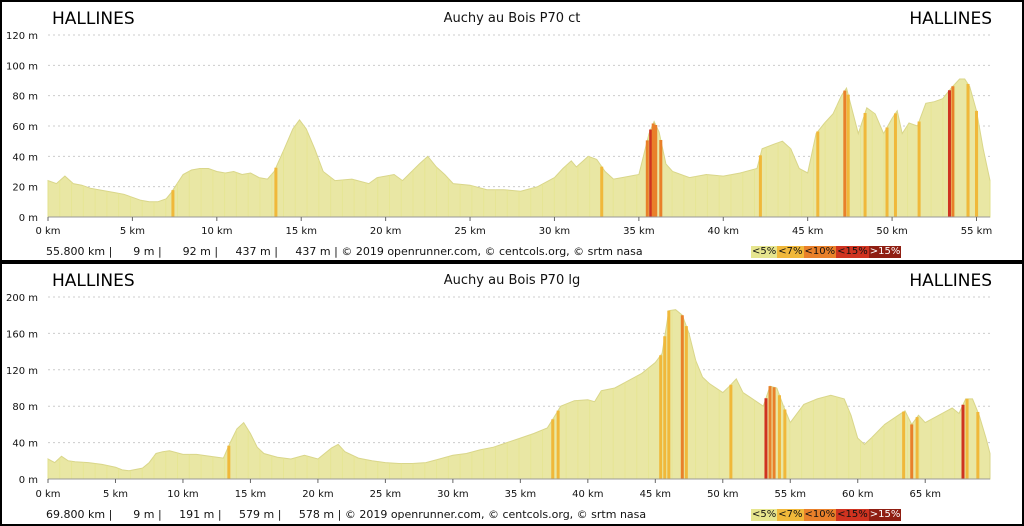 The width and height of the screenshot is (1024, 526). Describe the element at coordinates (25, 127) in the screenshot. I see `y-tick-label: 60 m` at that location.